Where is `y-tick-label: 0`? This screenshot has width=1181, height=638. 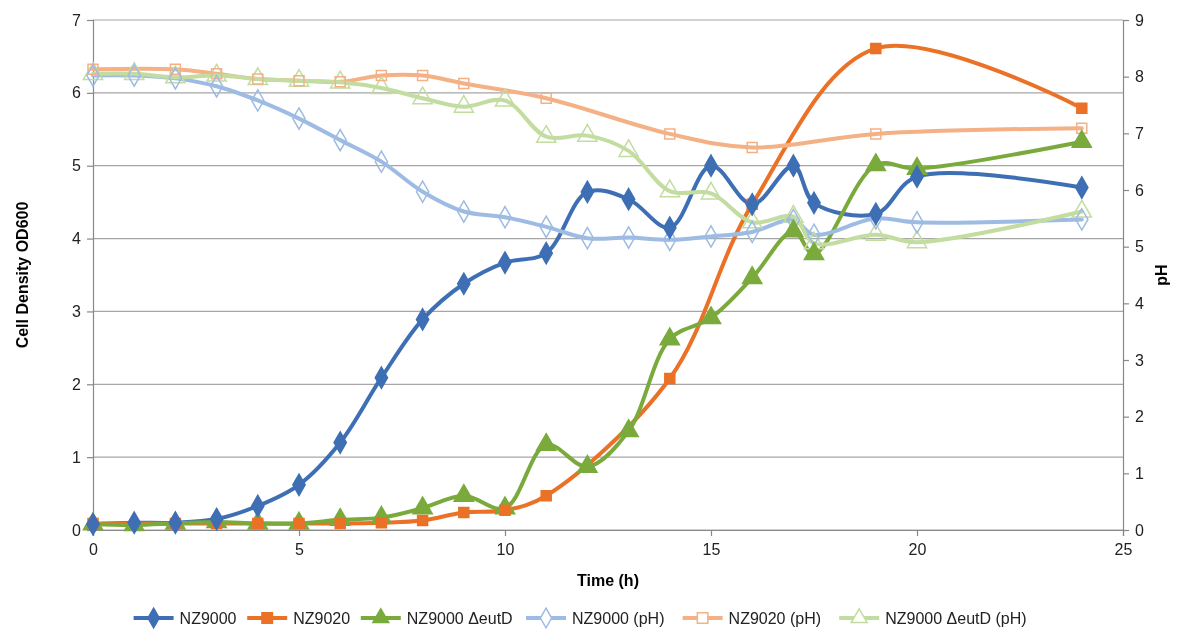 y-tick-label: 0 is located at coordinates (77, 530).